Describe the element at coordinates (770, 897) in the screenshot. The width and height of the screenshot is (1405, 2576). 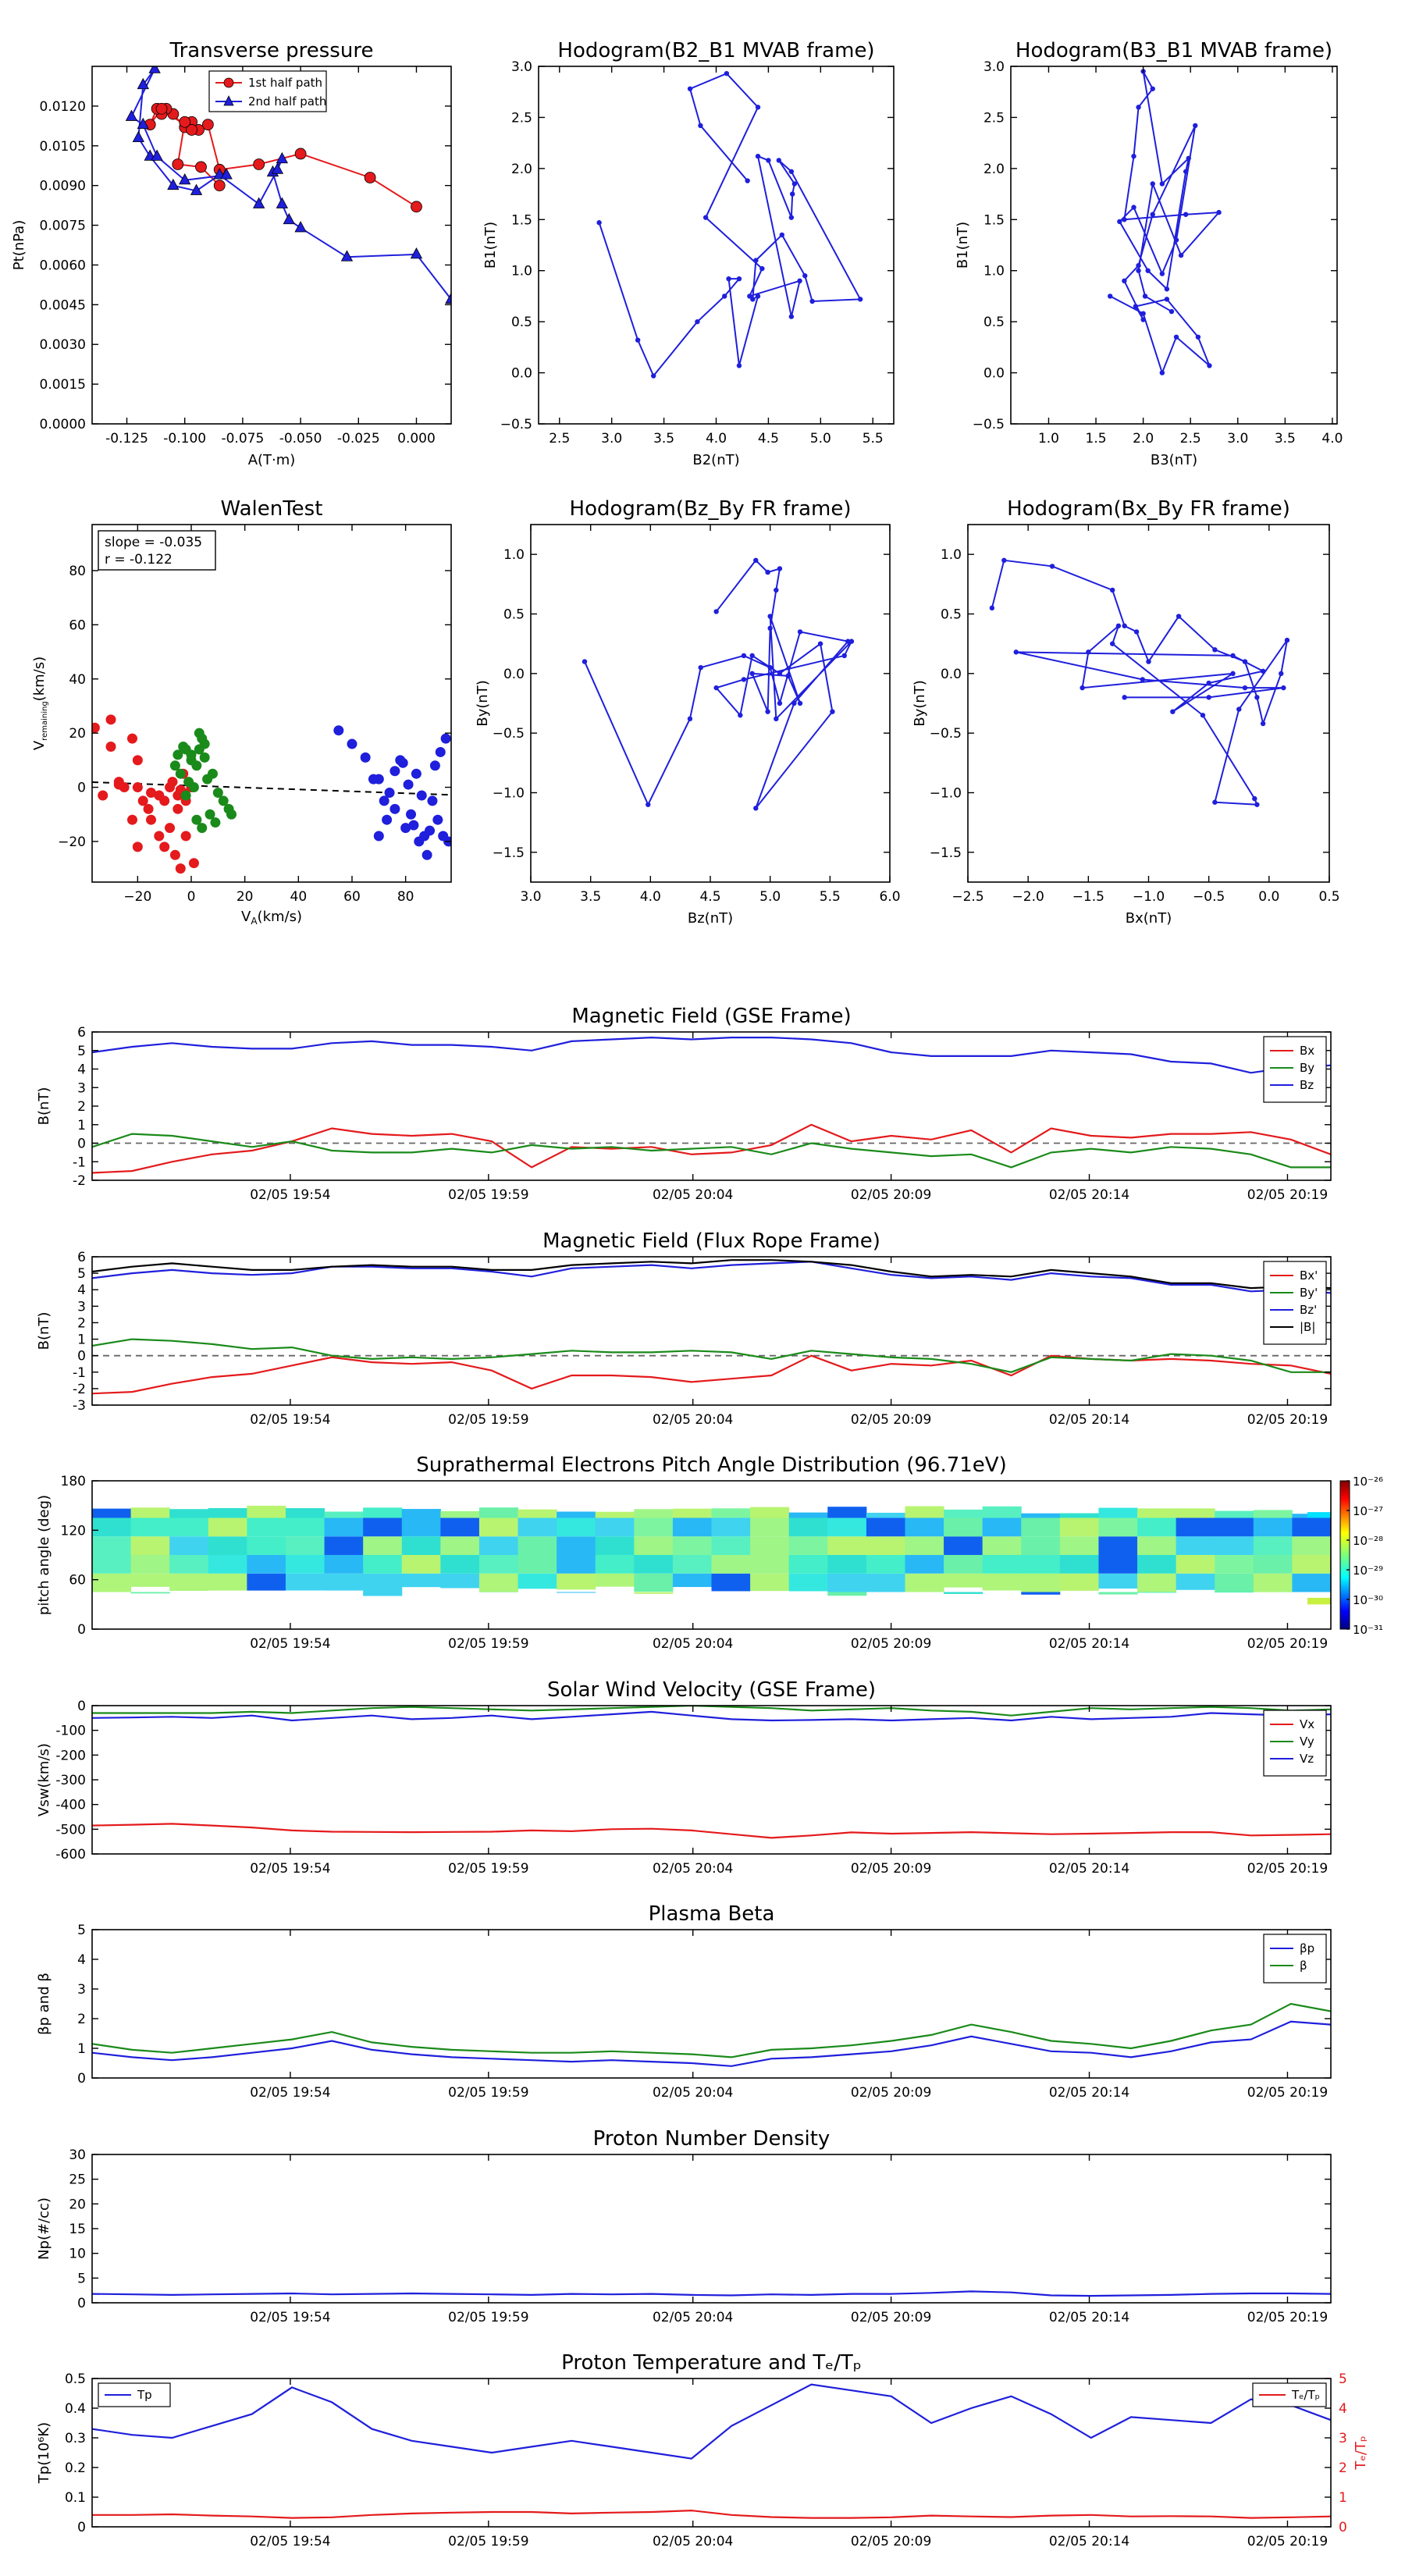
I see `x-tick-label: 5.0` at that location.